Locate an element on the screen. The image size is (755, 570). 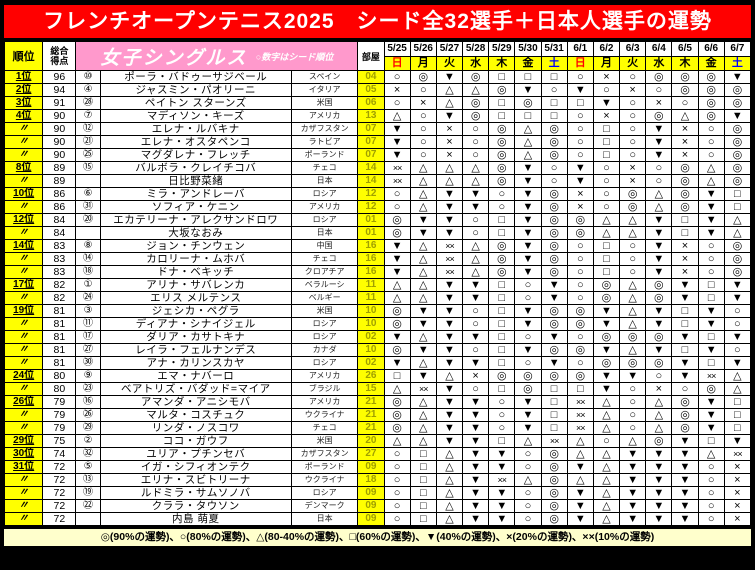
day-header: 木 is located at coordinates (502, 63).